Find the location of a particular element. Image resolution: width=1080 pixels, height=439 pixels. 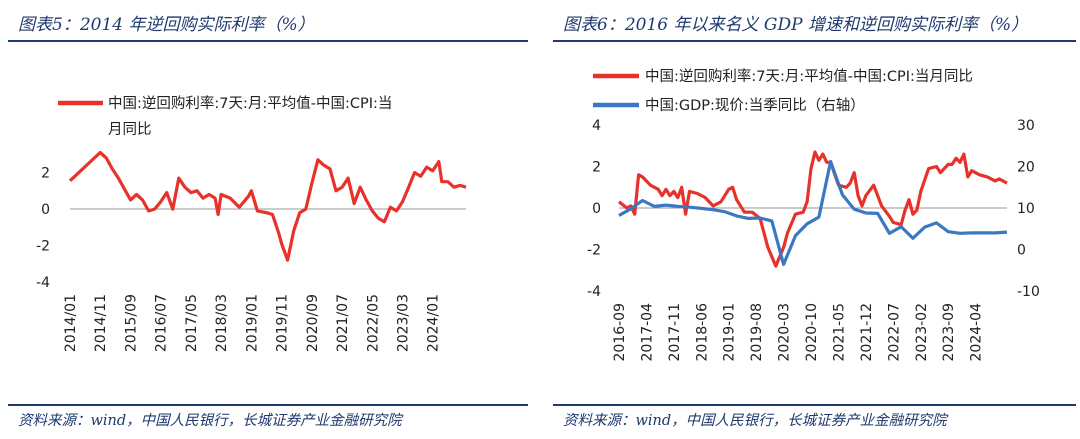

x-tick-label: 2014/11 is located at coordinates (101, 323).